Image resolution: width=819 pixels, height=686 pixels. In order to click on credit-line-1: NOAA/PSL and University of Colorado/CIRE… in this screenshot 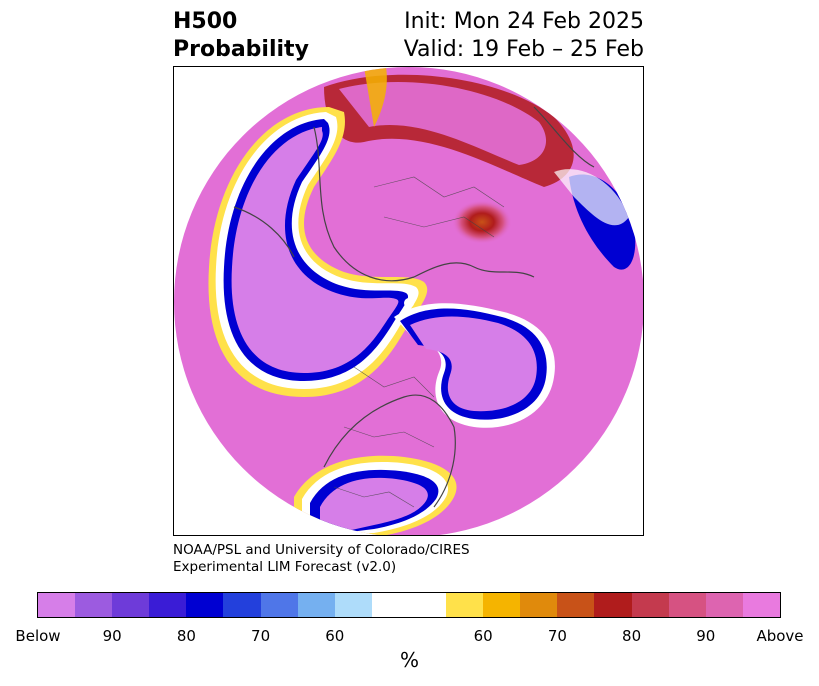, I will do `click(321, 550)`.